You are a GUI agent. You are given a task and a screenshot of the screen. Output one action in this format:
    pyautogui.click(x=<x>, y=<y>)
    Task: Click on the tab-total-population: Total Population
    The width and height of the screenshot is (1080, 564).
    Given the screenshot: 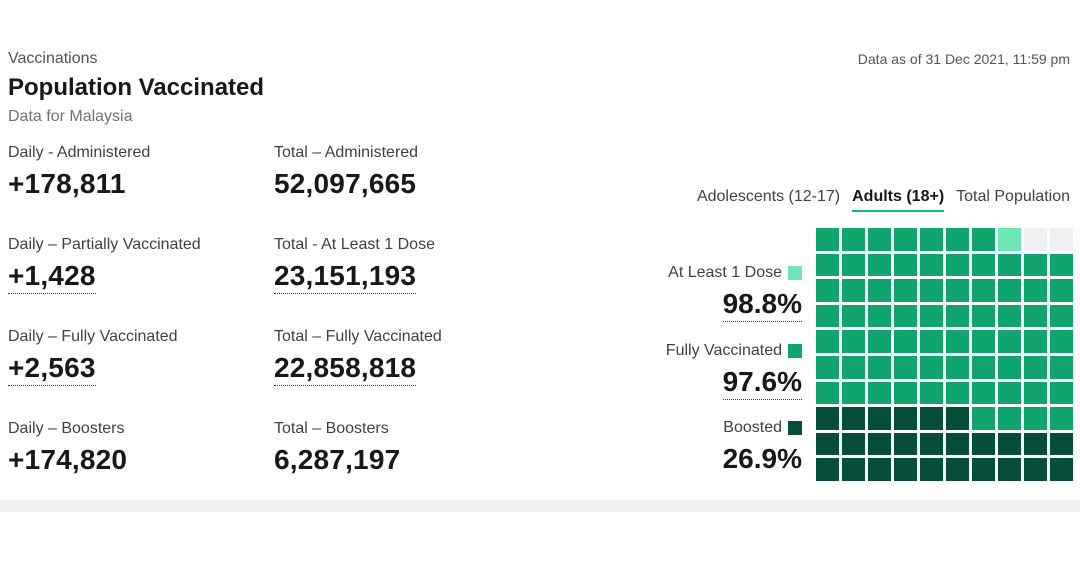 What is the action you would take?
    pyautogui.click(x=1013, y=196)
    